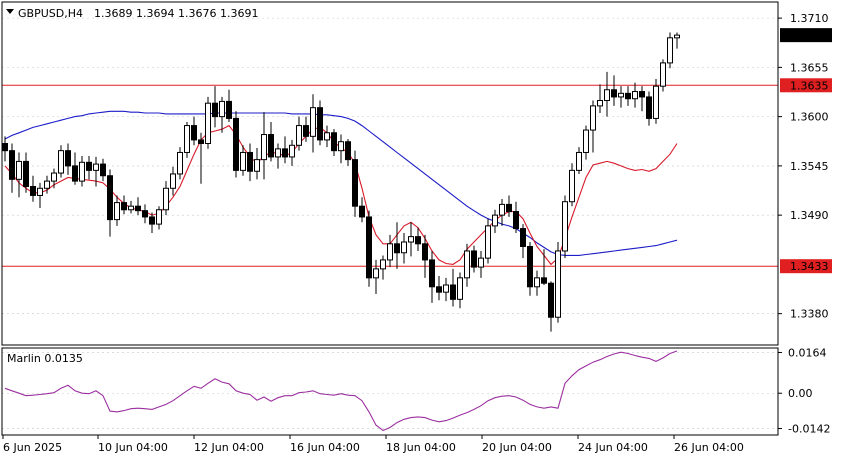  I want to click on candle-body-up, so click(47, 184).